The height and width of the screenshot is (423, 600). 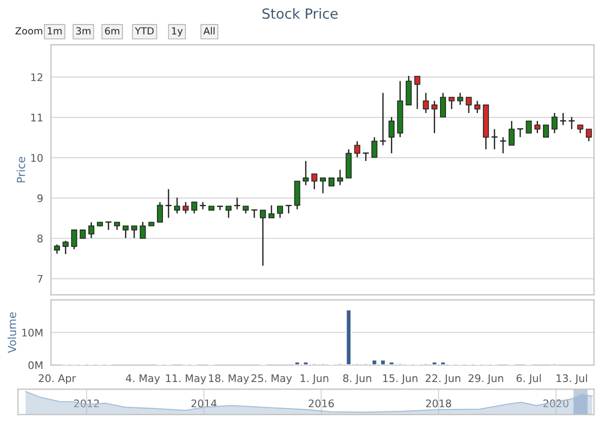 I want to click on y-tick-label: 11, so click(x=36, y=118).